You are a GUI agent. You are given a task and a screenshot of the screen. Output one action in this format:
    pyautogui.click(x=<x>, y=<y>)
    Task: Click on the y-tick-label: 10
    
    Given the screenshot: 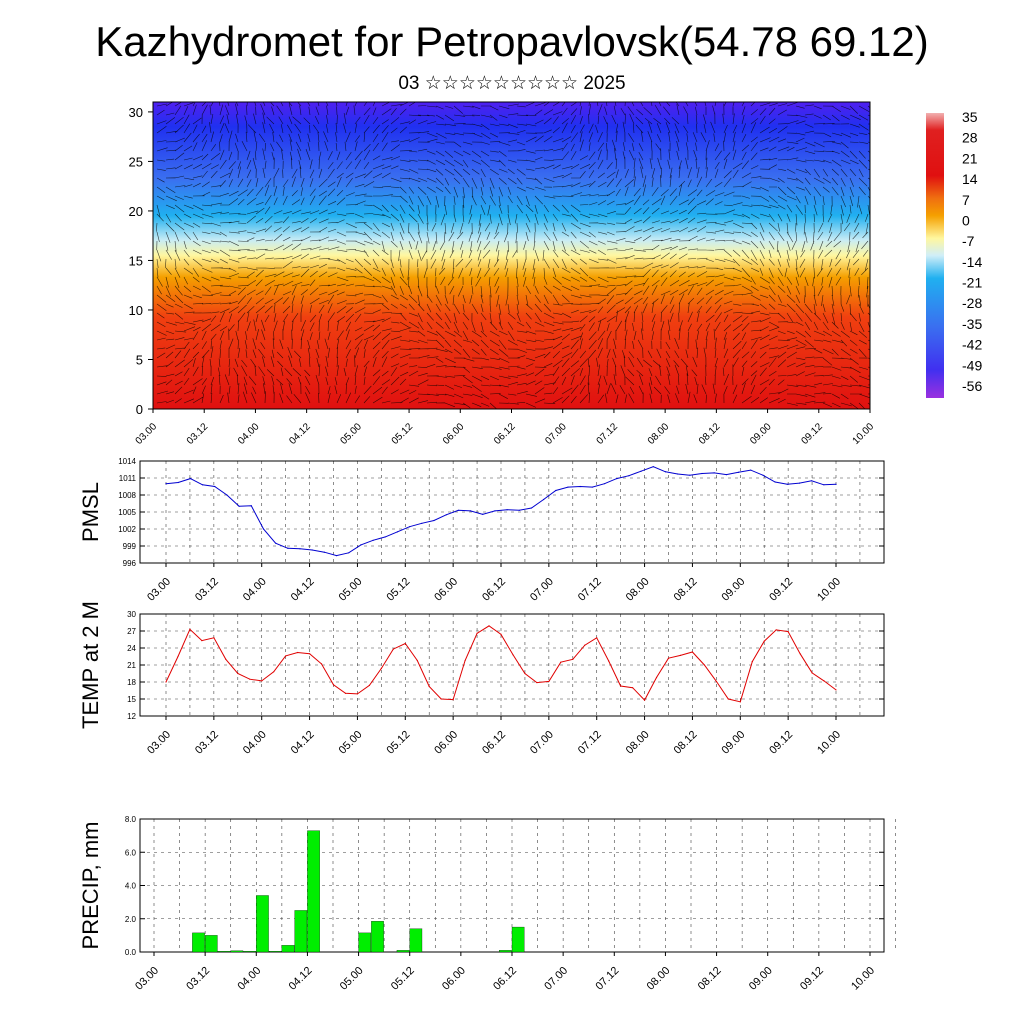 What is the action you would take?
    pyautogui.click(x=136, y=310)
    